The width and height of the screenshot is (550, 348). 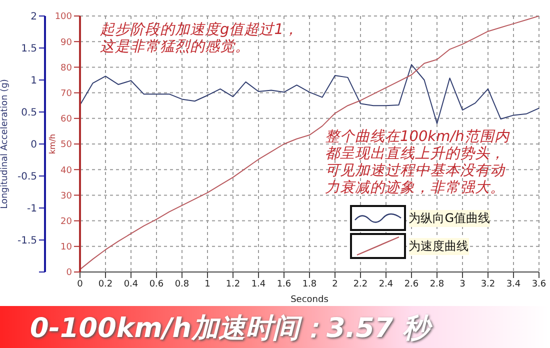 I want to click on y-tick-label: 0.5, so click(x=29, y=113).